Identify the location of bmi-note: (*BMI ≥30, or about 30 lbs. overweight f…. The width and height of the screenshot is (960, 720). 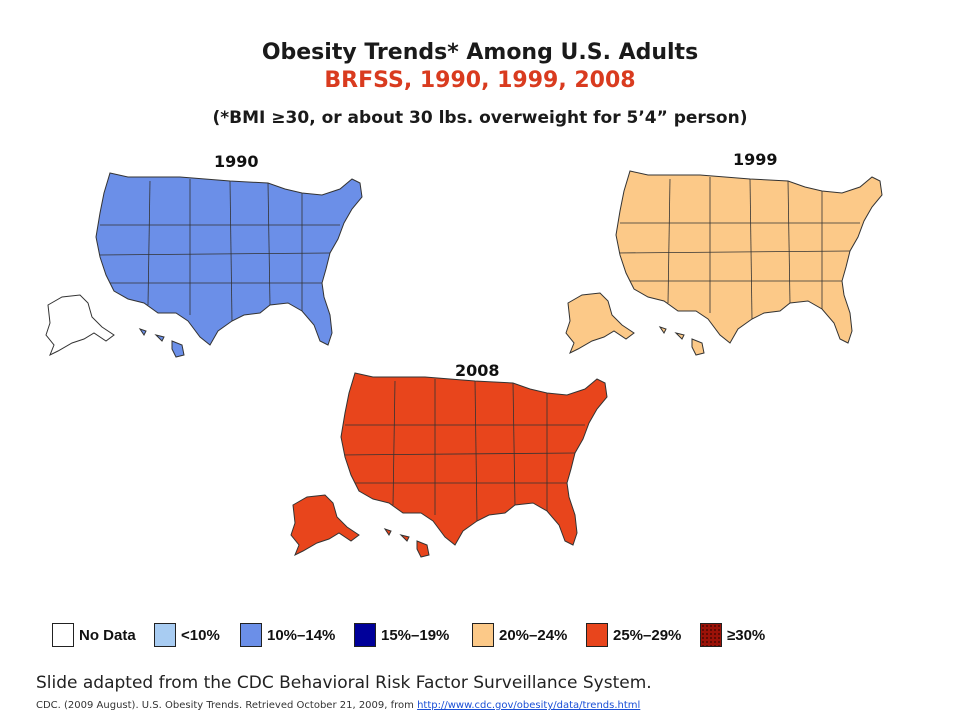
(480, 118).